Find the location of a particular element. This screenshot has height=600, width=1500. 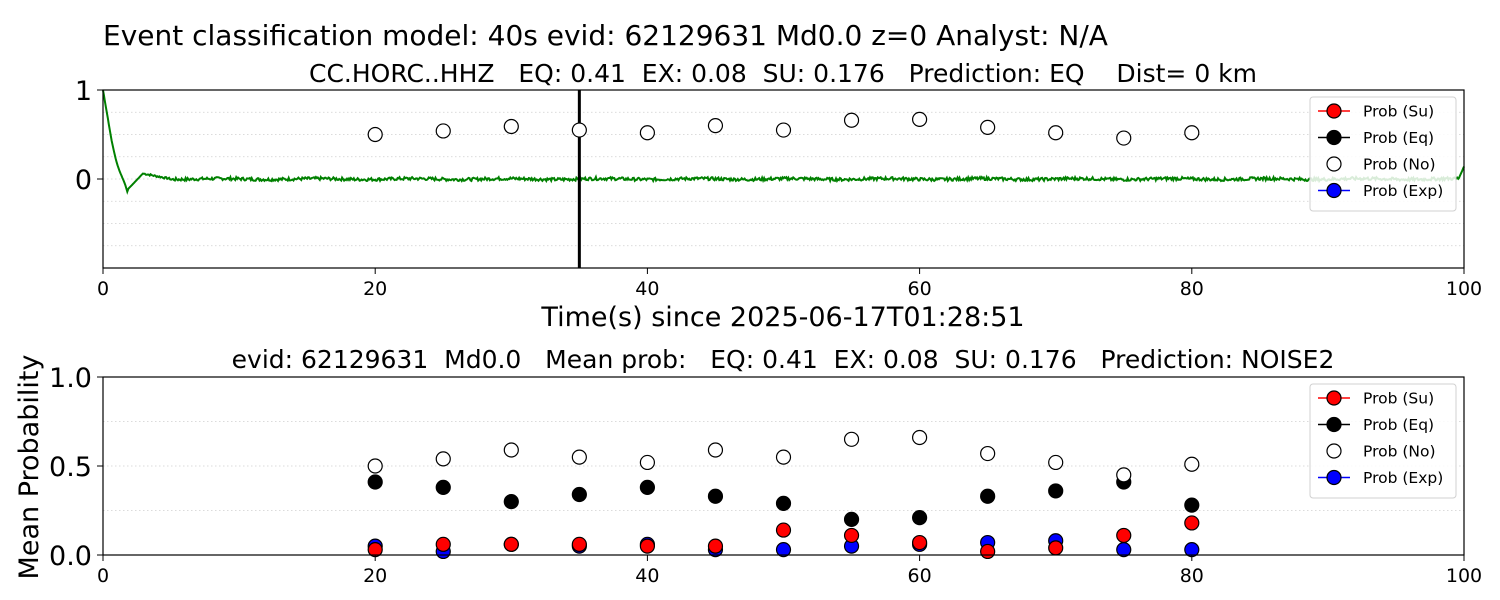

mean-prob-markers is located at coordinates (783, 494).